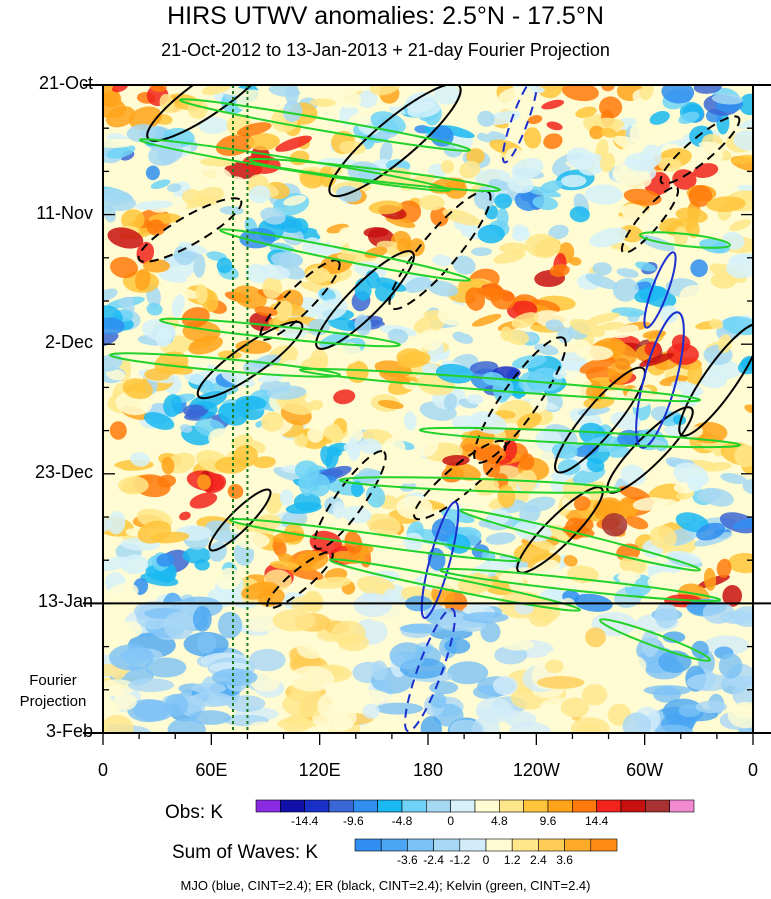 This screenshot has height=899, width=771. I want to click on fourier-label-line2: Projection, so click(53, 701).